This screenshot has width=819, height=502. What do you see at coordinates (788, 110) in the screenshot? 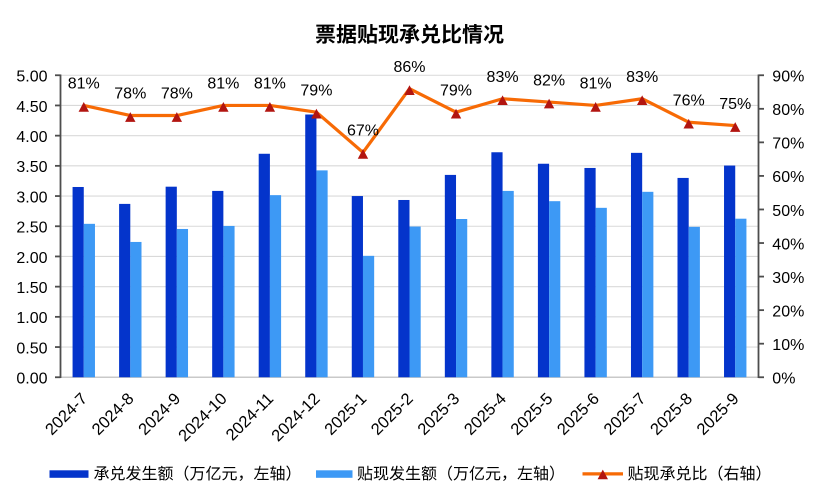
I see `svg-text: 80%` at bounding box center [788, 110].